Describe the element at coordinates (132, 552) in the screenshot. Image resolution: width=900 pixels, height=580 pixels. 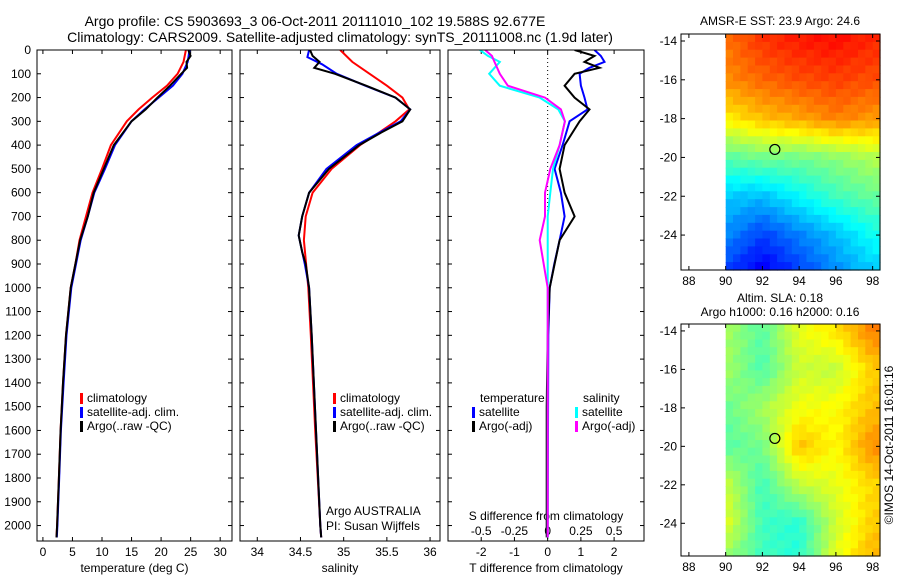
I see `x-tick-label: 15` at that location.